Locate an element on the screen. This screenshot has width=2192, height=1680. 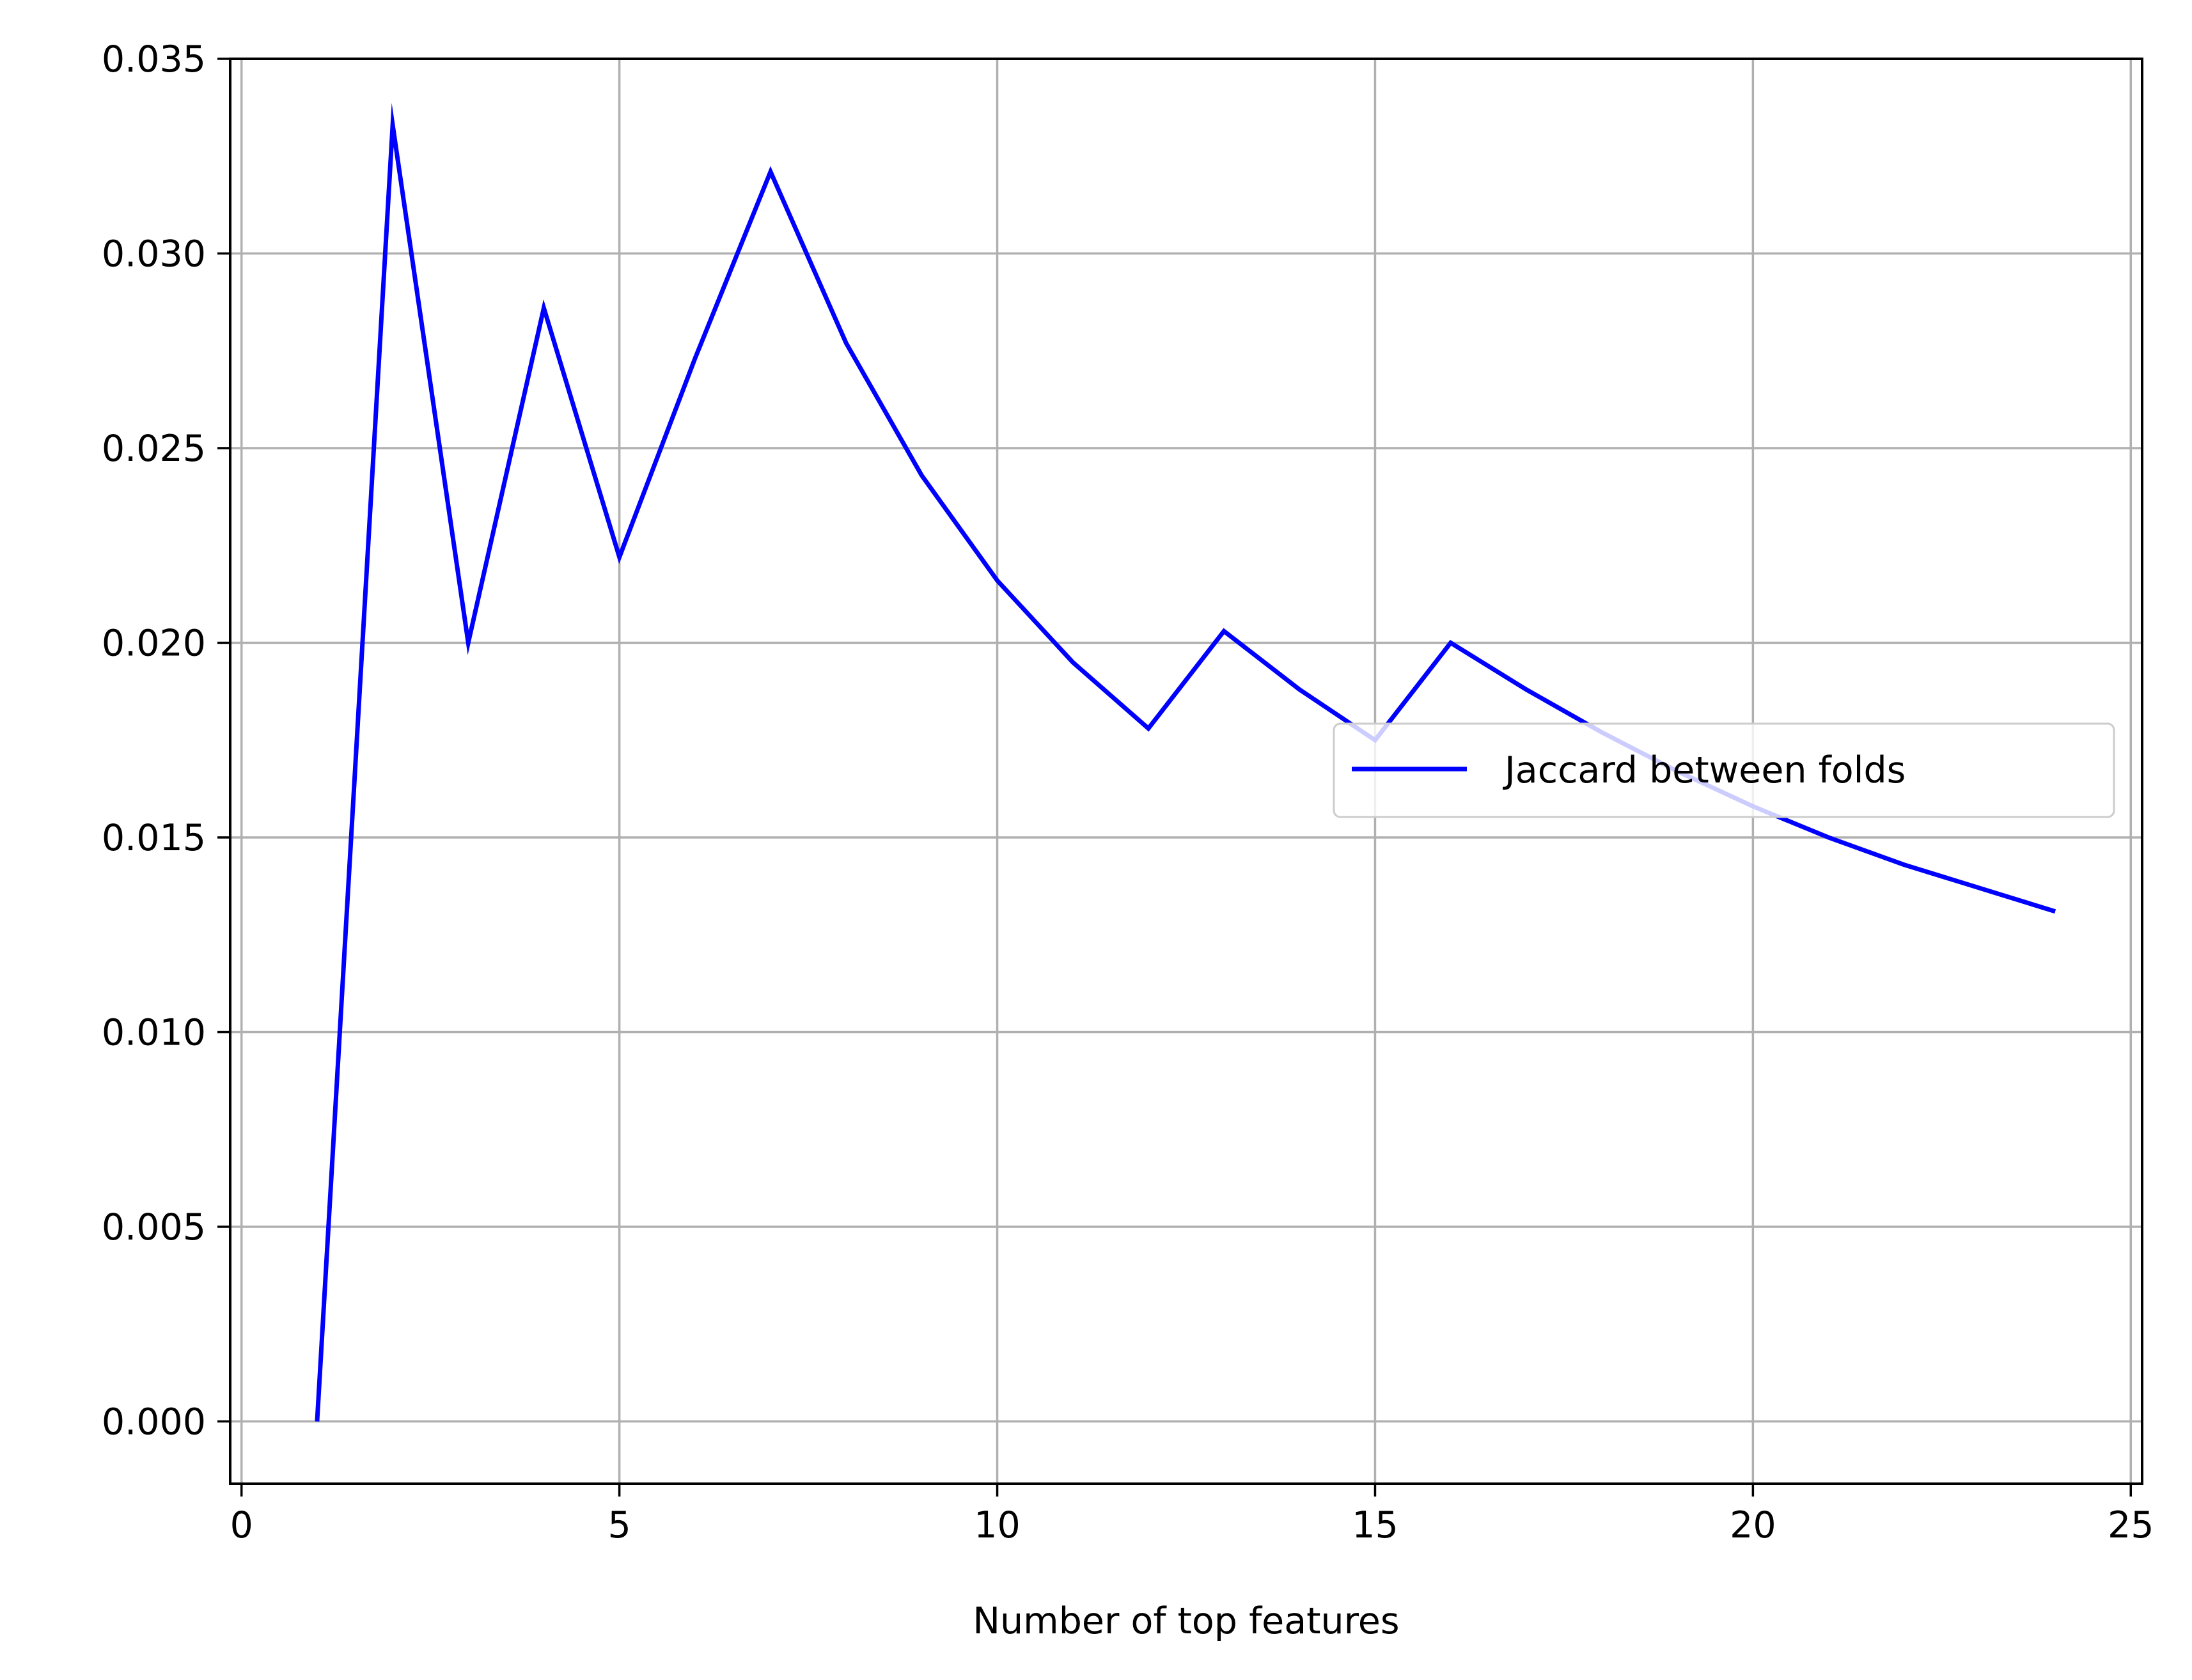
y-tick-label: 0.020 is located at coordinates (154, 644).